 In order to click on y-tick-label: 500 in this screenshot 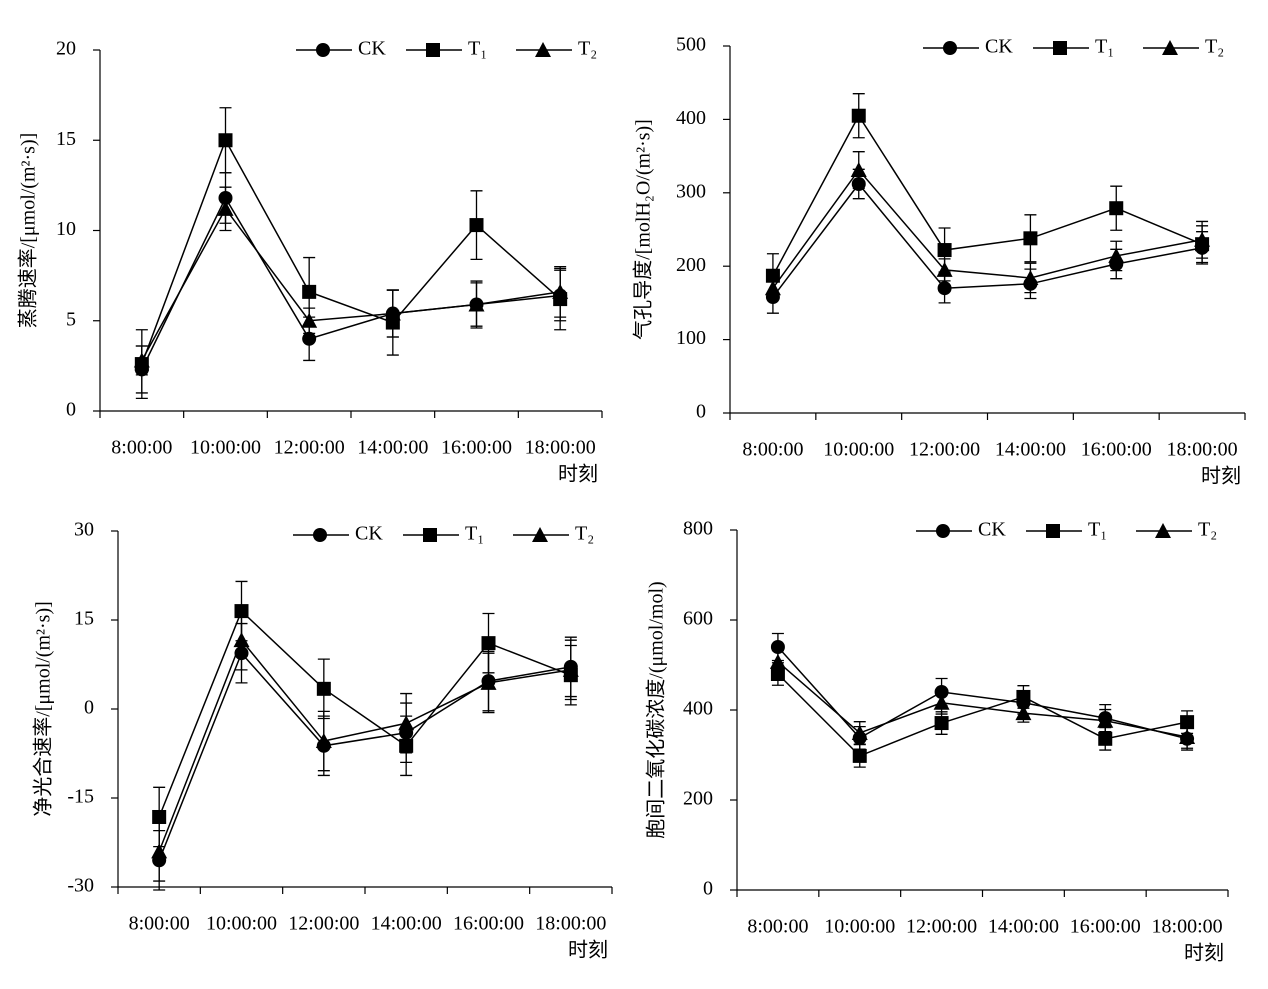, I will do `click(691, 45)`.